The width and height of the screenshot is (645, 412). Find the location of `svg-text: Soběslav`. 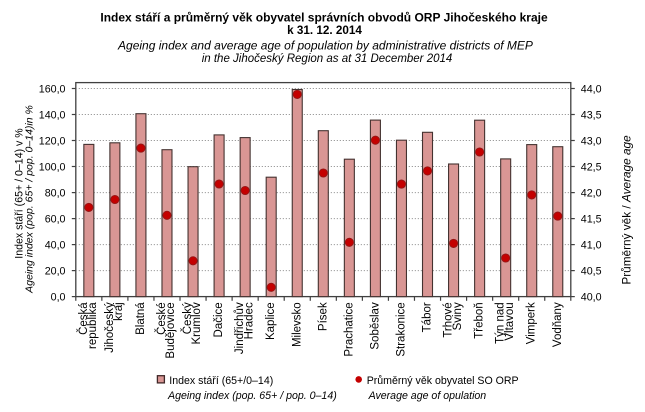

svg-text: Soběslav is located at coordinates (375, 326).